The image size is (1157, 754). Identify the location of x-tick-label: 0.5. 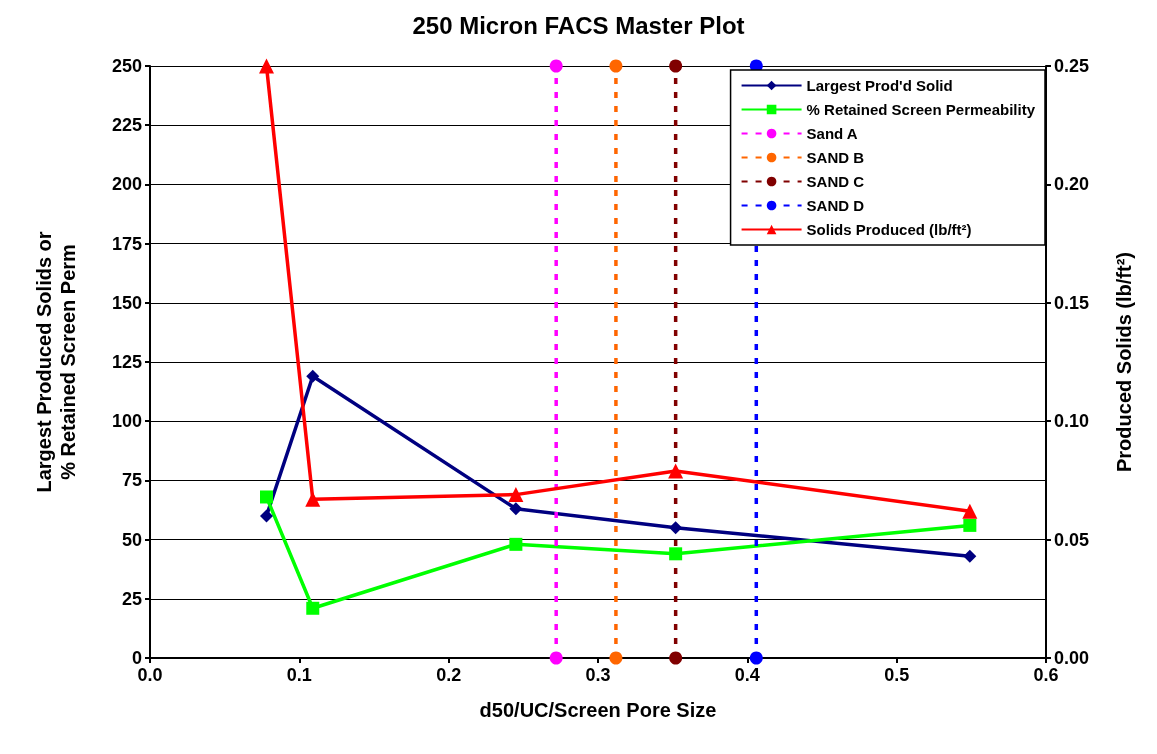
(897, 675).